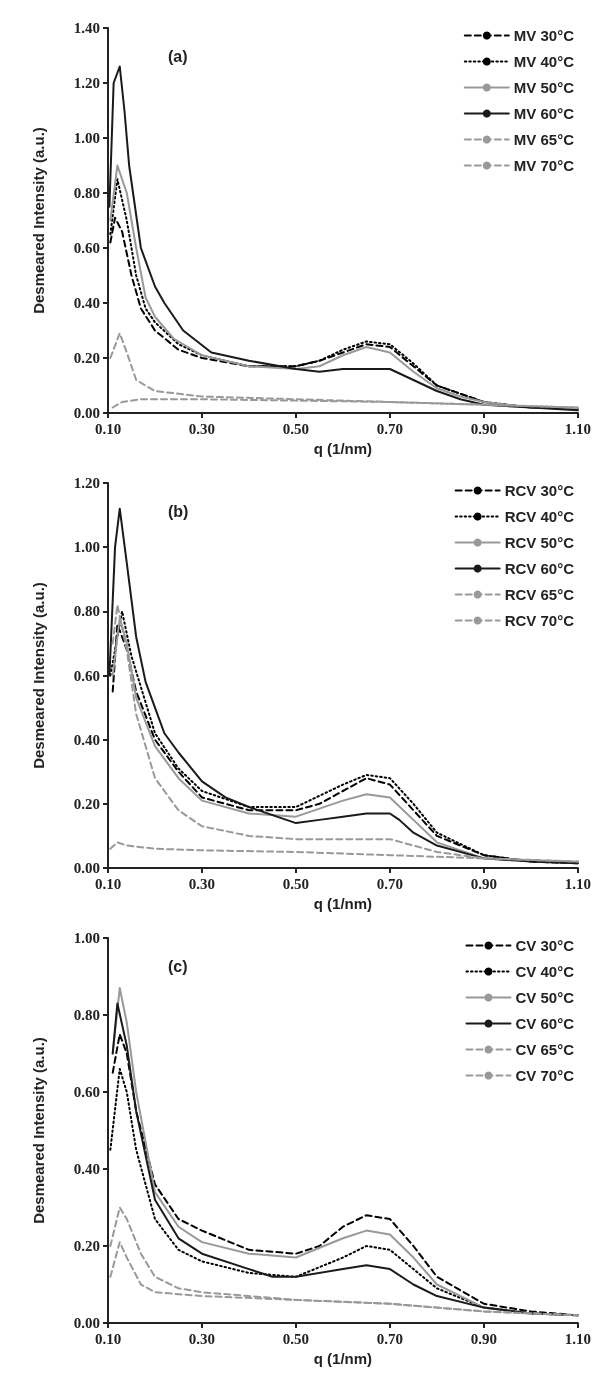  I want to click on legend-label: MV 60°C, so click(544, 113).